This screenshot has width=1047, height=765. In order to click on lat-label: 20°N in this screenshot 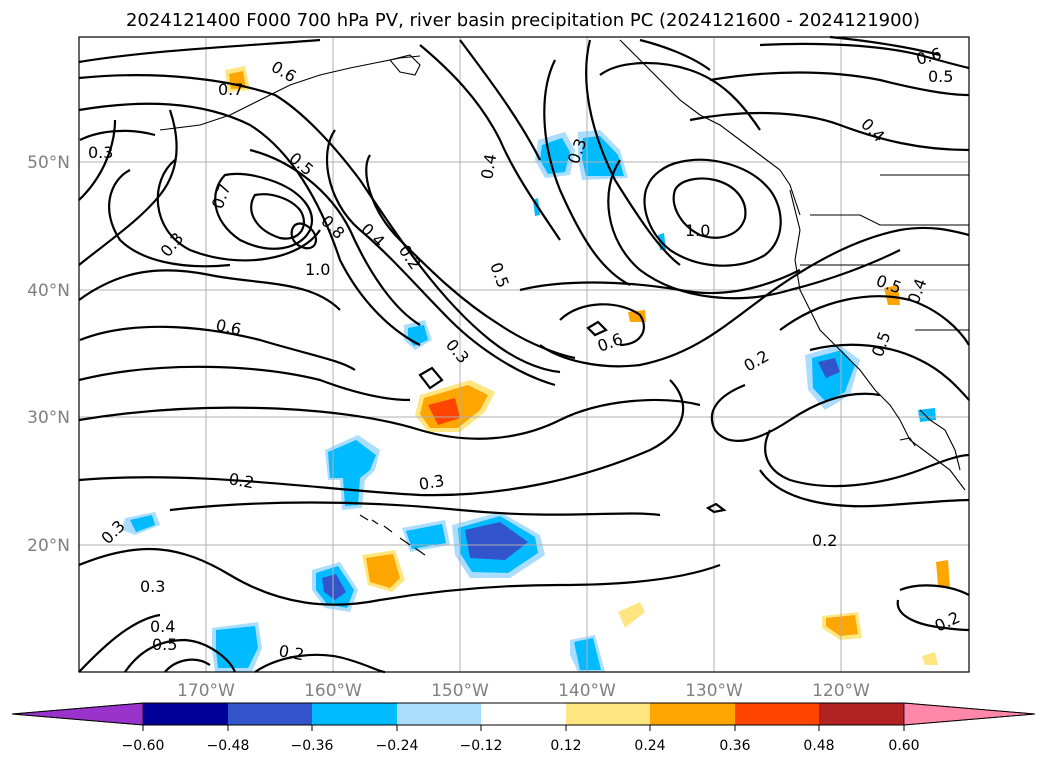, I will do `click(48, 546)`.